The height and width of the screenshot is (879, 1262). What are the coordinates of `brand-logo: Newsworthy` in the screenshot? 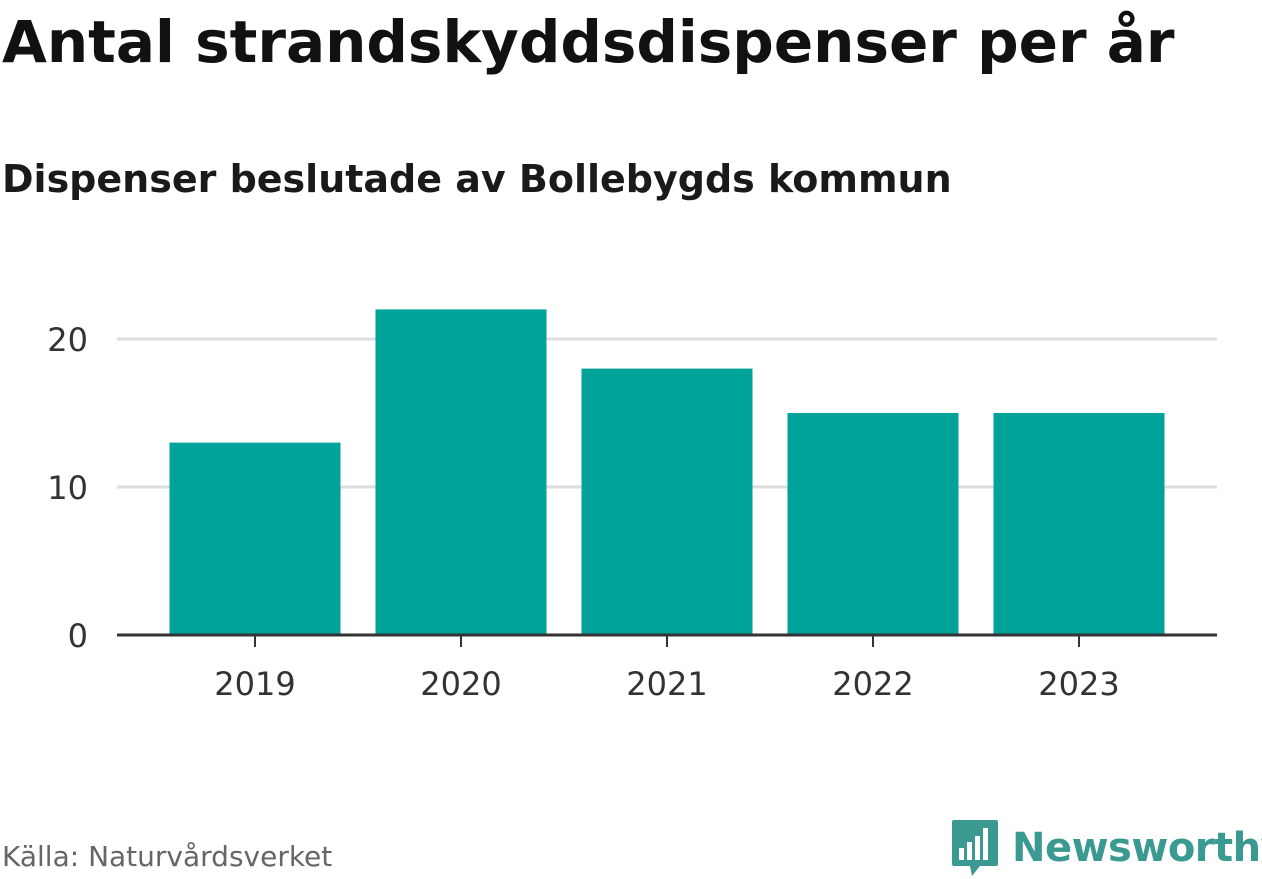 It's located at (1106, 848).